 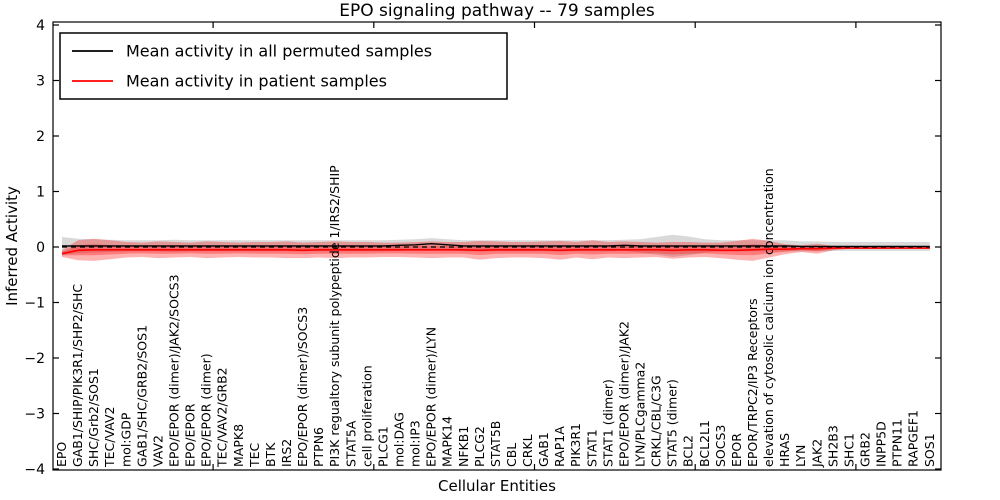 I want to click on category-label: GAB1/SHC/GRB2/SOS1, so click(x=141, y=396).